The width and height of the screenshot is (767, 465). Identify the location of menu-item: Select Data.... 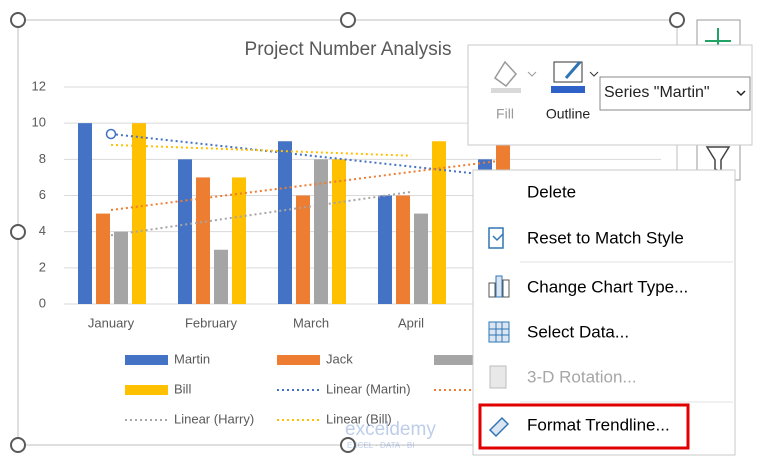
(578, 331).